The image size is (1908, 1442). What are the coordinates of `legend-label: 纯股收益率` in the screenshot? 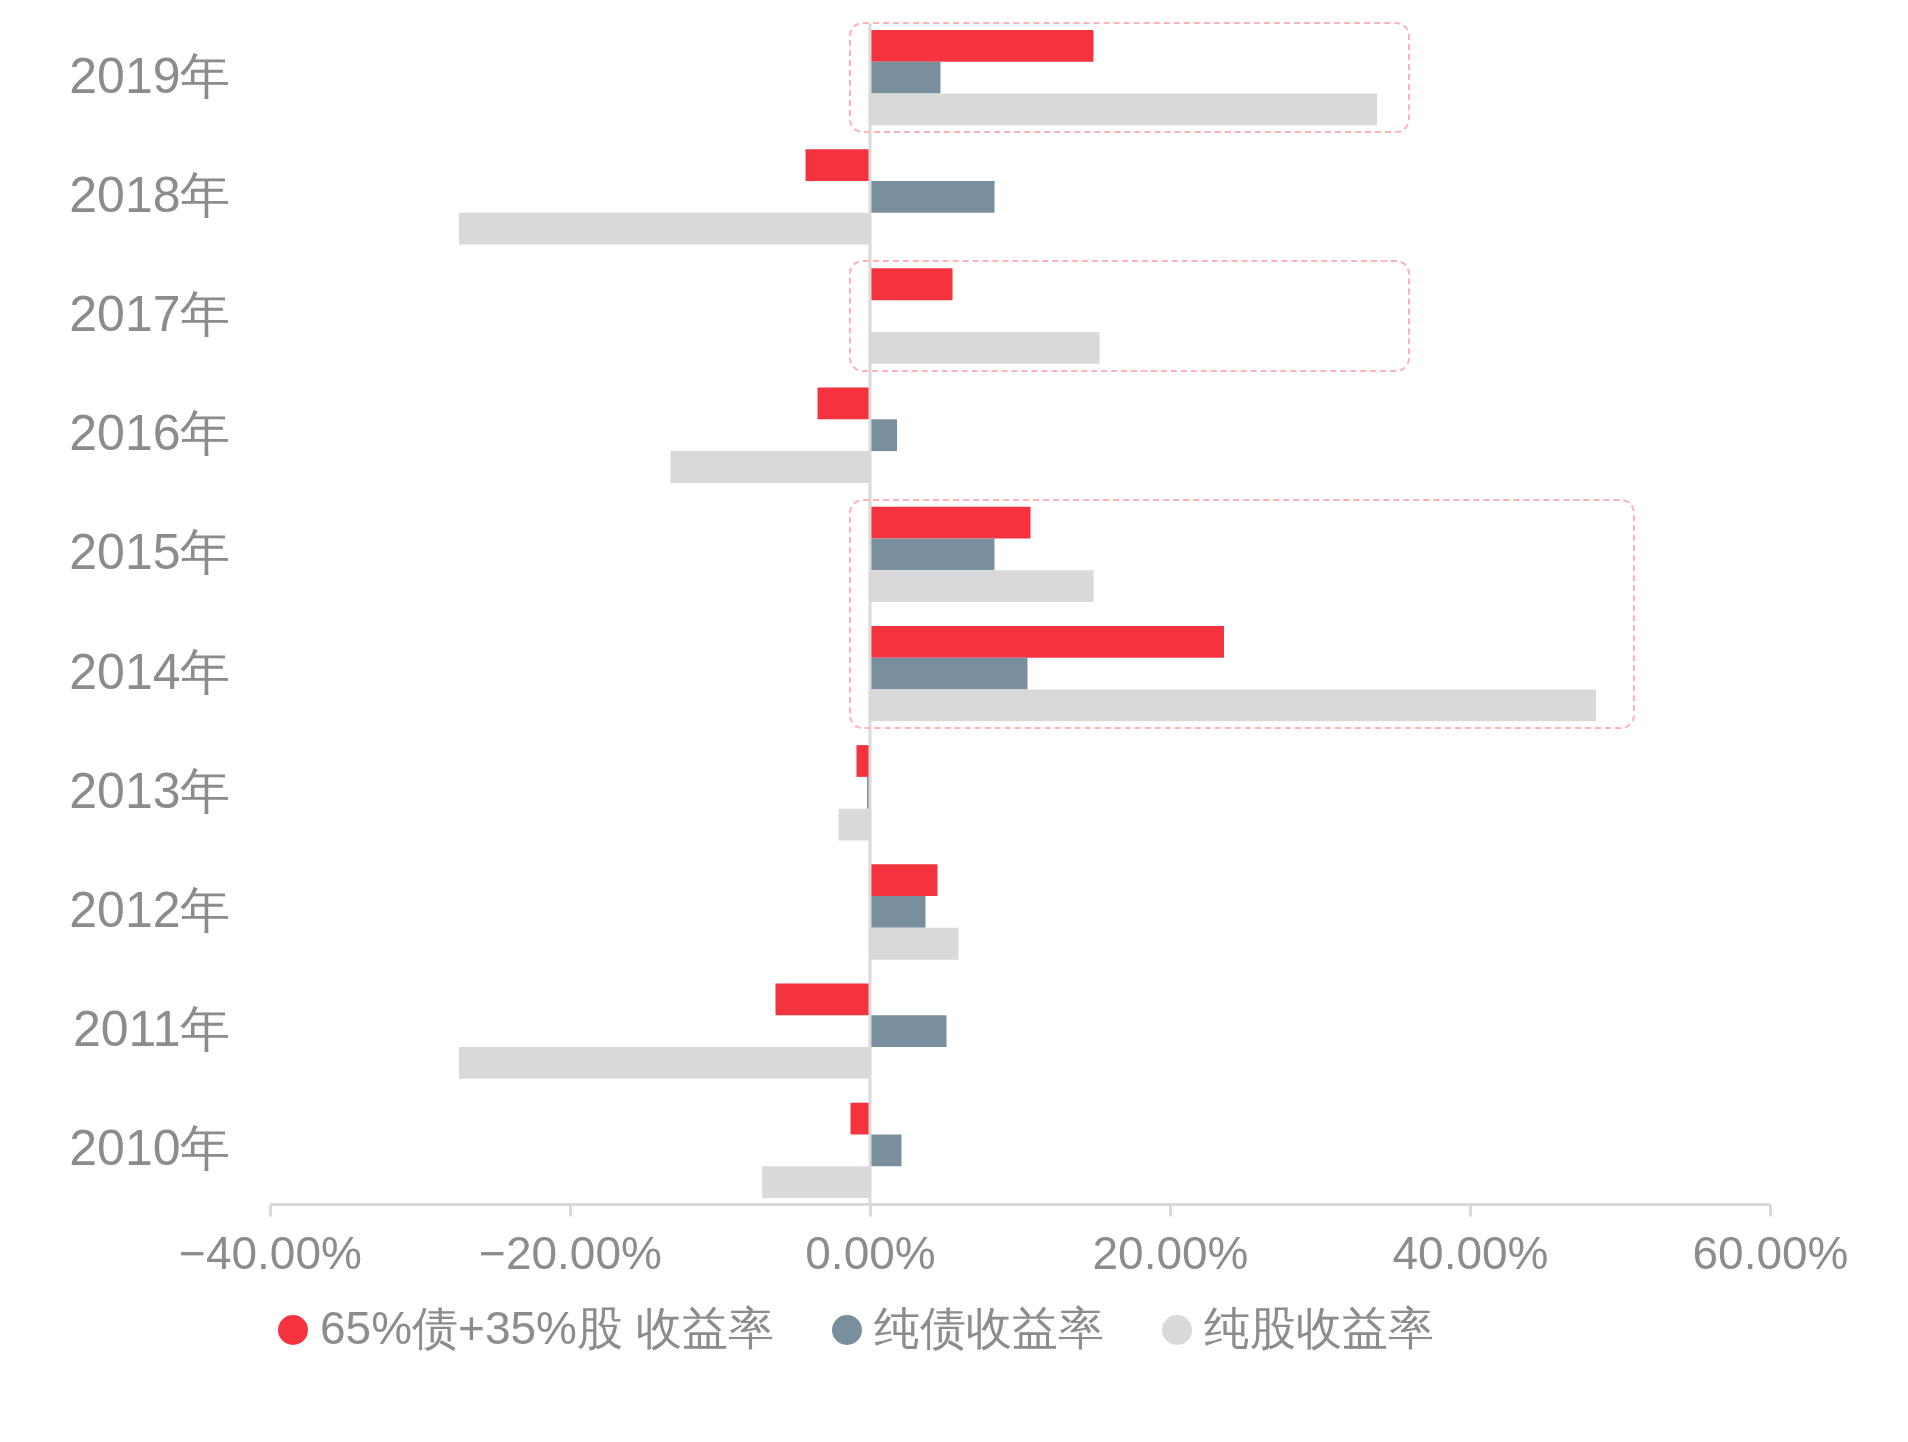 It's located at (1319, 1328).